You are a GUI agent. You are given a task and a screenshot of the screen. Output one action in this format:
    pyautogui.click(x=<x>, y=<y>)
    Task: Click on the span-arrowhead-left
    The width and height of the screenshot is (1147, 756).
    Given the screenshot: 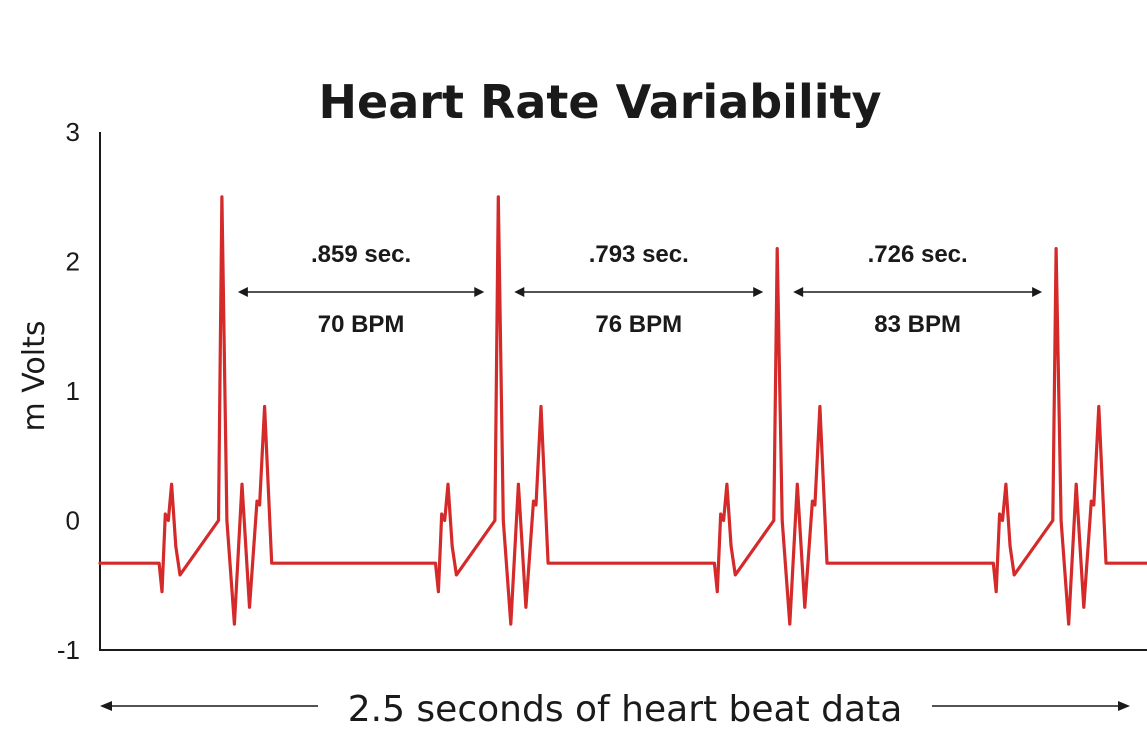 What is the action you would take?
    pyautogui.click(x=106, y=706)
    